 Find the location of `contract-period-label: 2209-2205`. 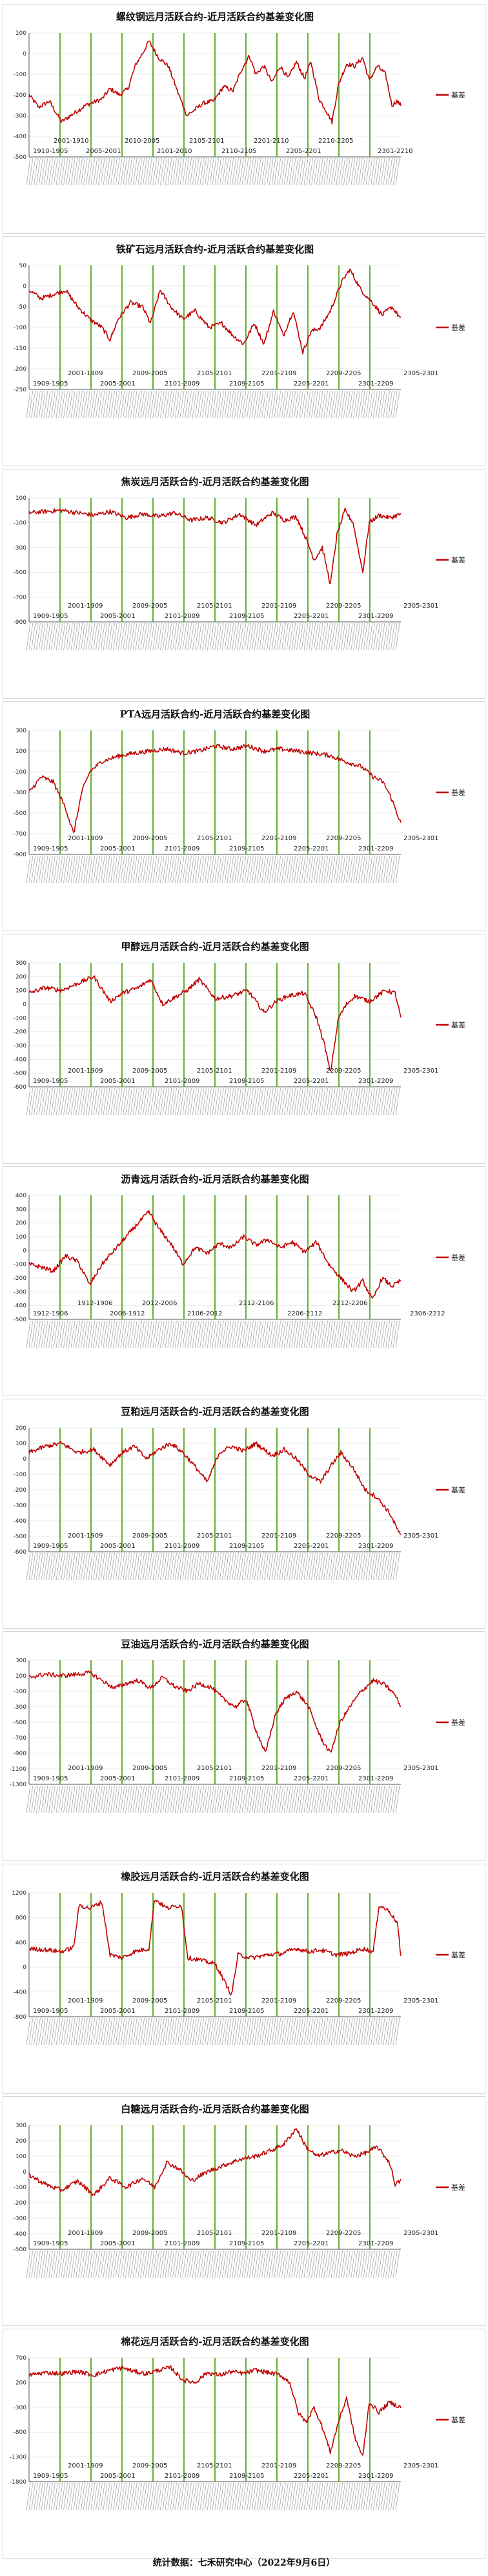

contract-period-label: 2209-2205 is located at coordinates (343, 2000).